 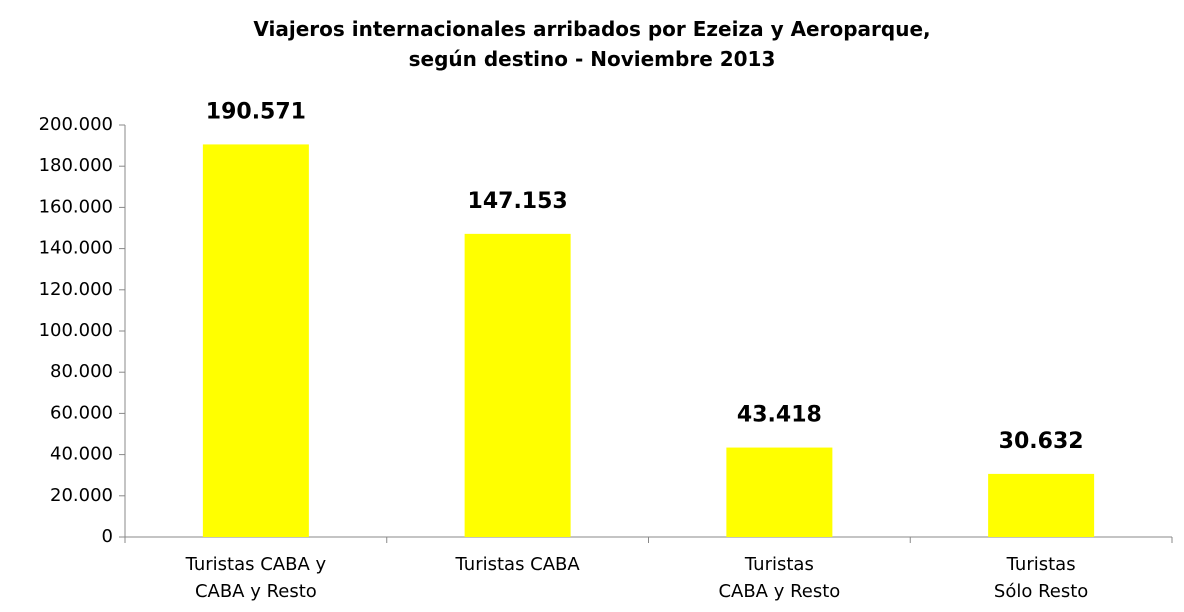 I want to click on data-label: 190.571, so click(x=256, y=111).